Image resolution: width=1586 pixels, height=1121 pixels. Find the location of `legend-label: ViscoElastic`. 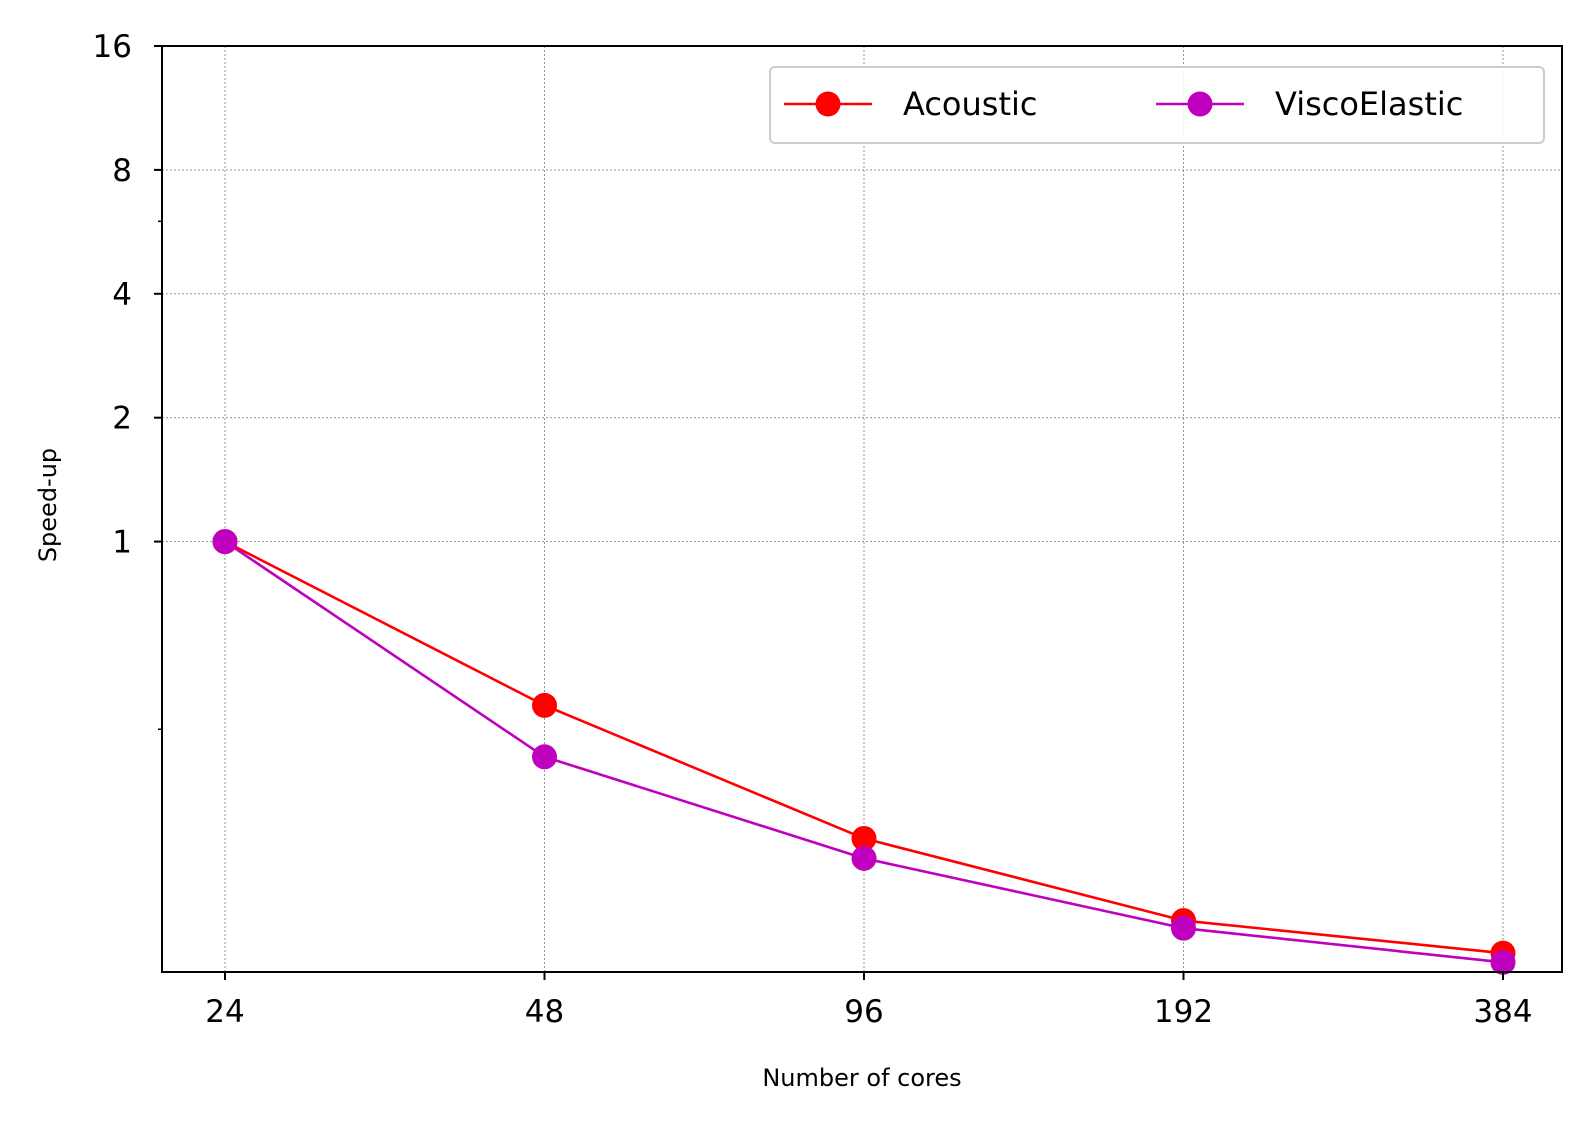

legend-label: ViscoElastic is located at coordinates (1369, 104).